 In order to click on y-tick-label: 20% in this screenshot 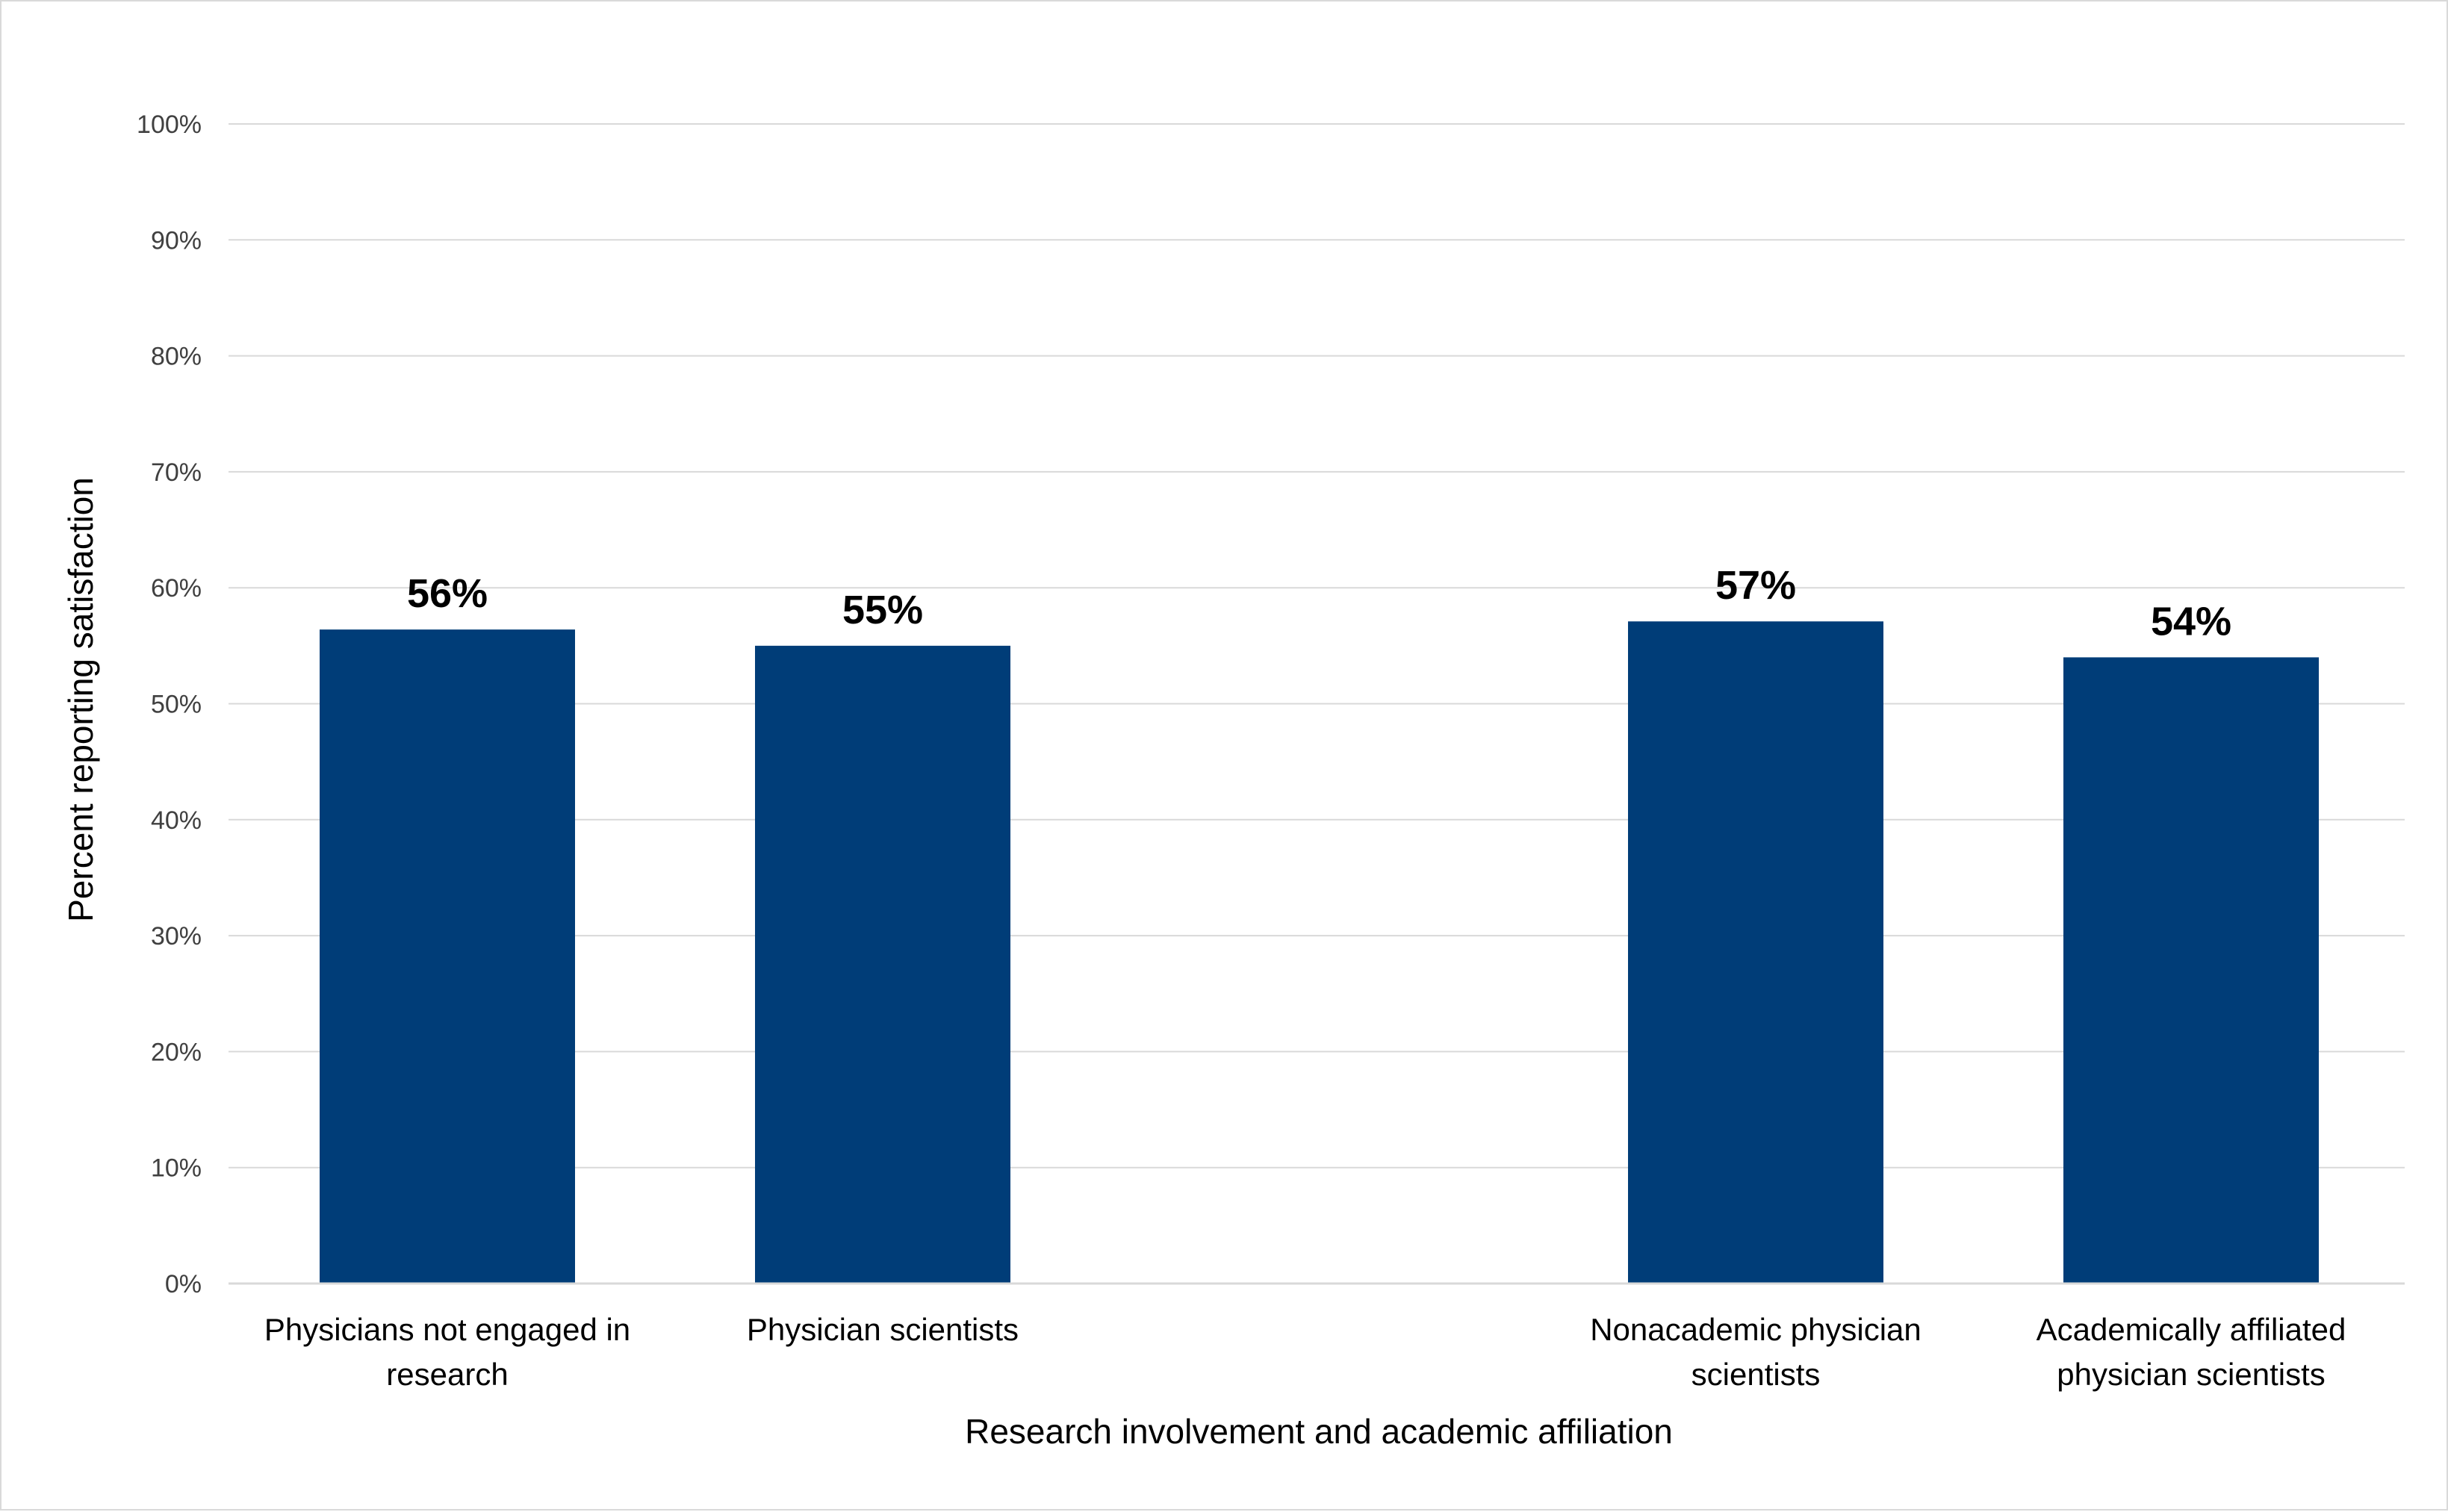, I will do `click(176, 1052)`.